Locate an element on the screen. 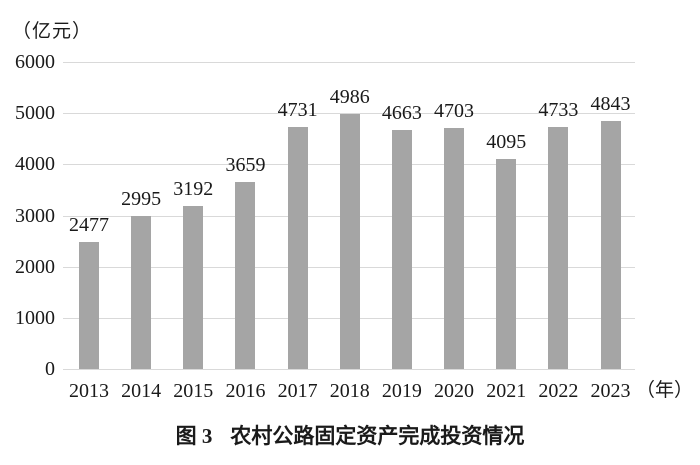  x-tick-label: 2023 is located at coordinates (610, 391).